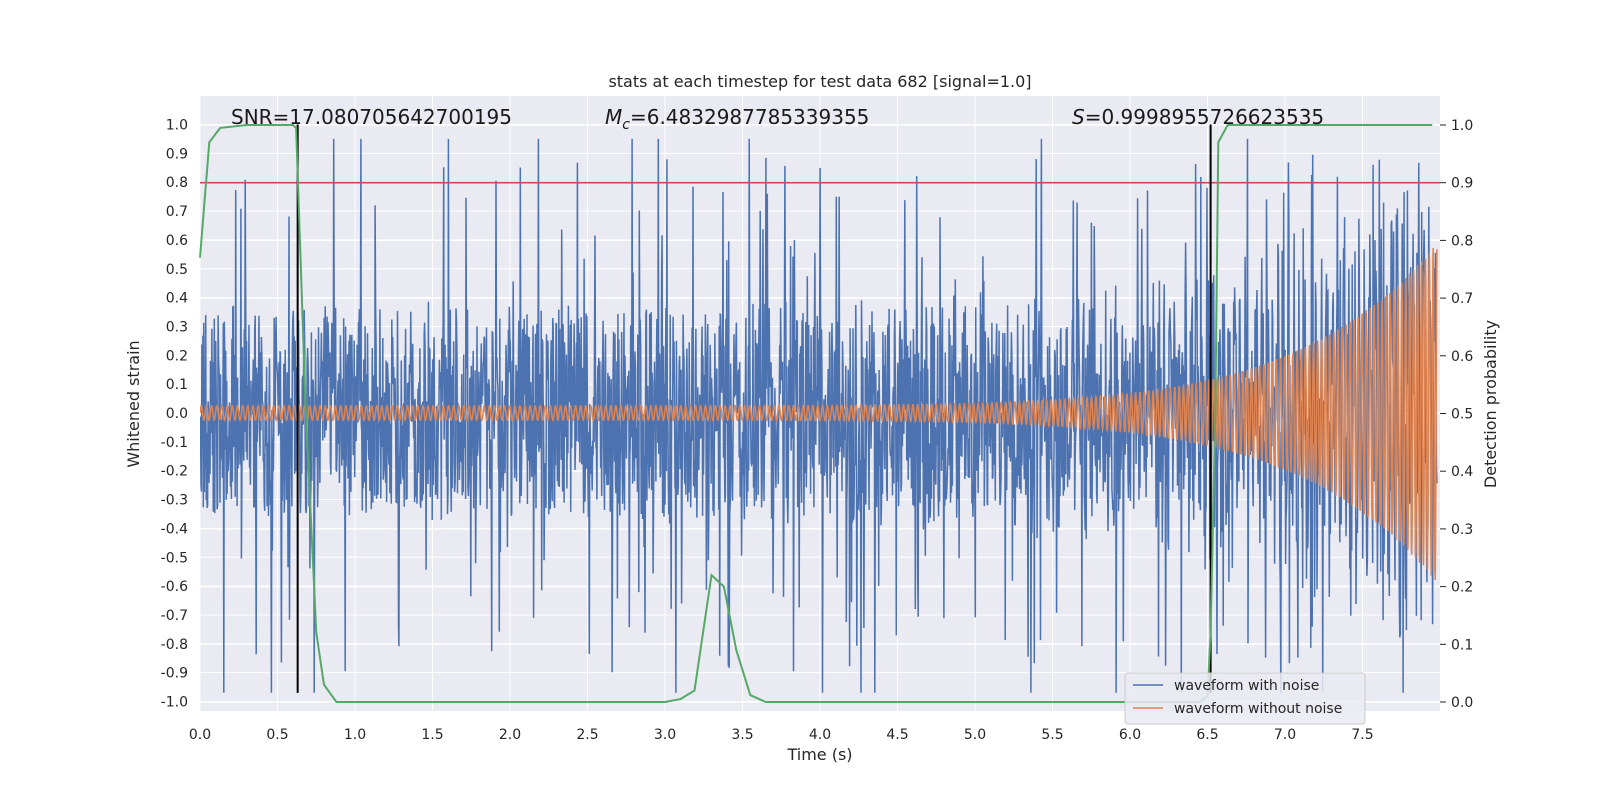 Image resolution: width=1600 pixels, height=800 pixels. I want to click on x-tick-label: 1.0, so click(355, 735).